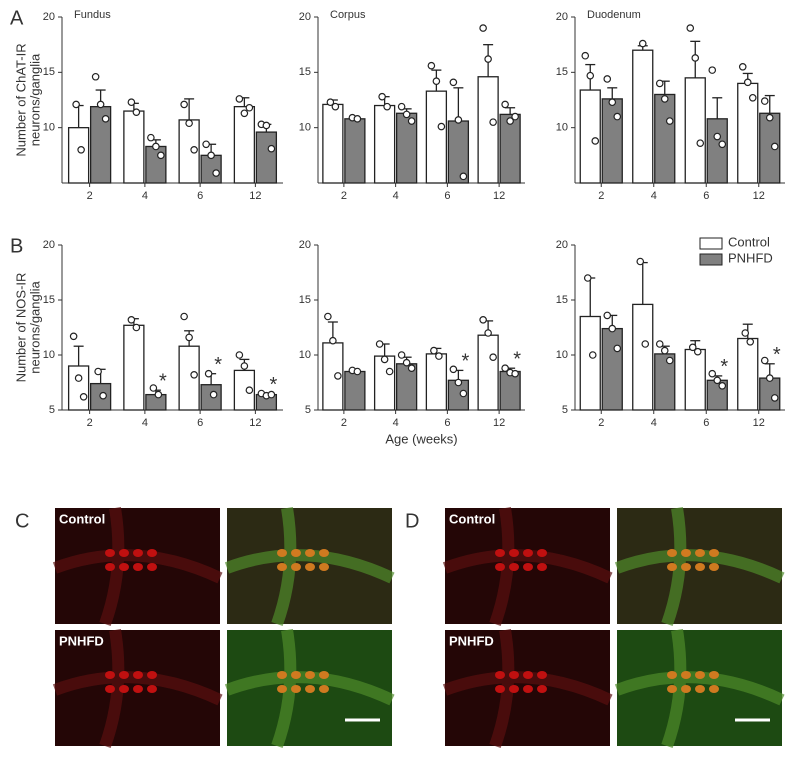 The width and height of the screenshot is (800, 773). Describe the element at coordinates (562, 355) in the screenshot. I see `y-tick-label: 10` at that location.